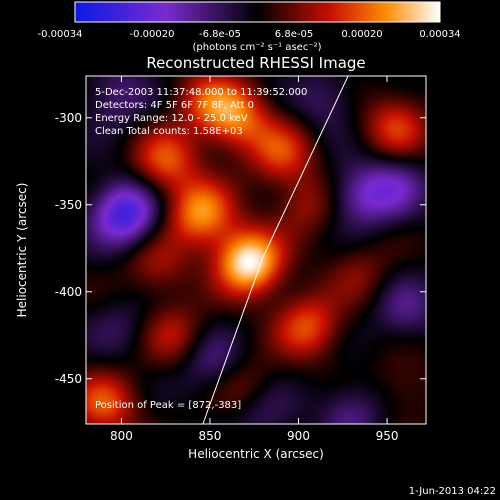 The height and width of the screenshot is (500, 500). What do you see at coordinates (255, 63) in the screenshot?
I see `chart-title: Reconstructed RHESSI Image` at bounding box center [255, 63].